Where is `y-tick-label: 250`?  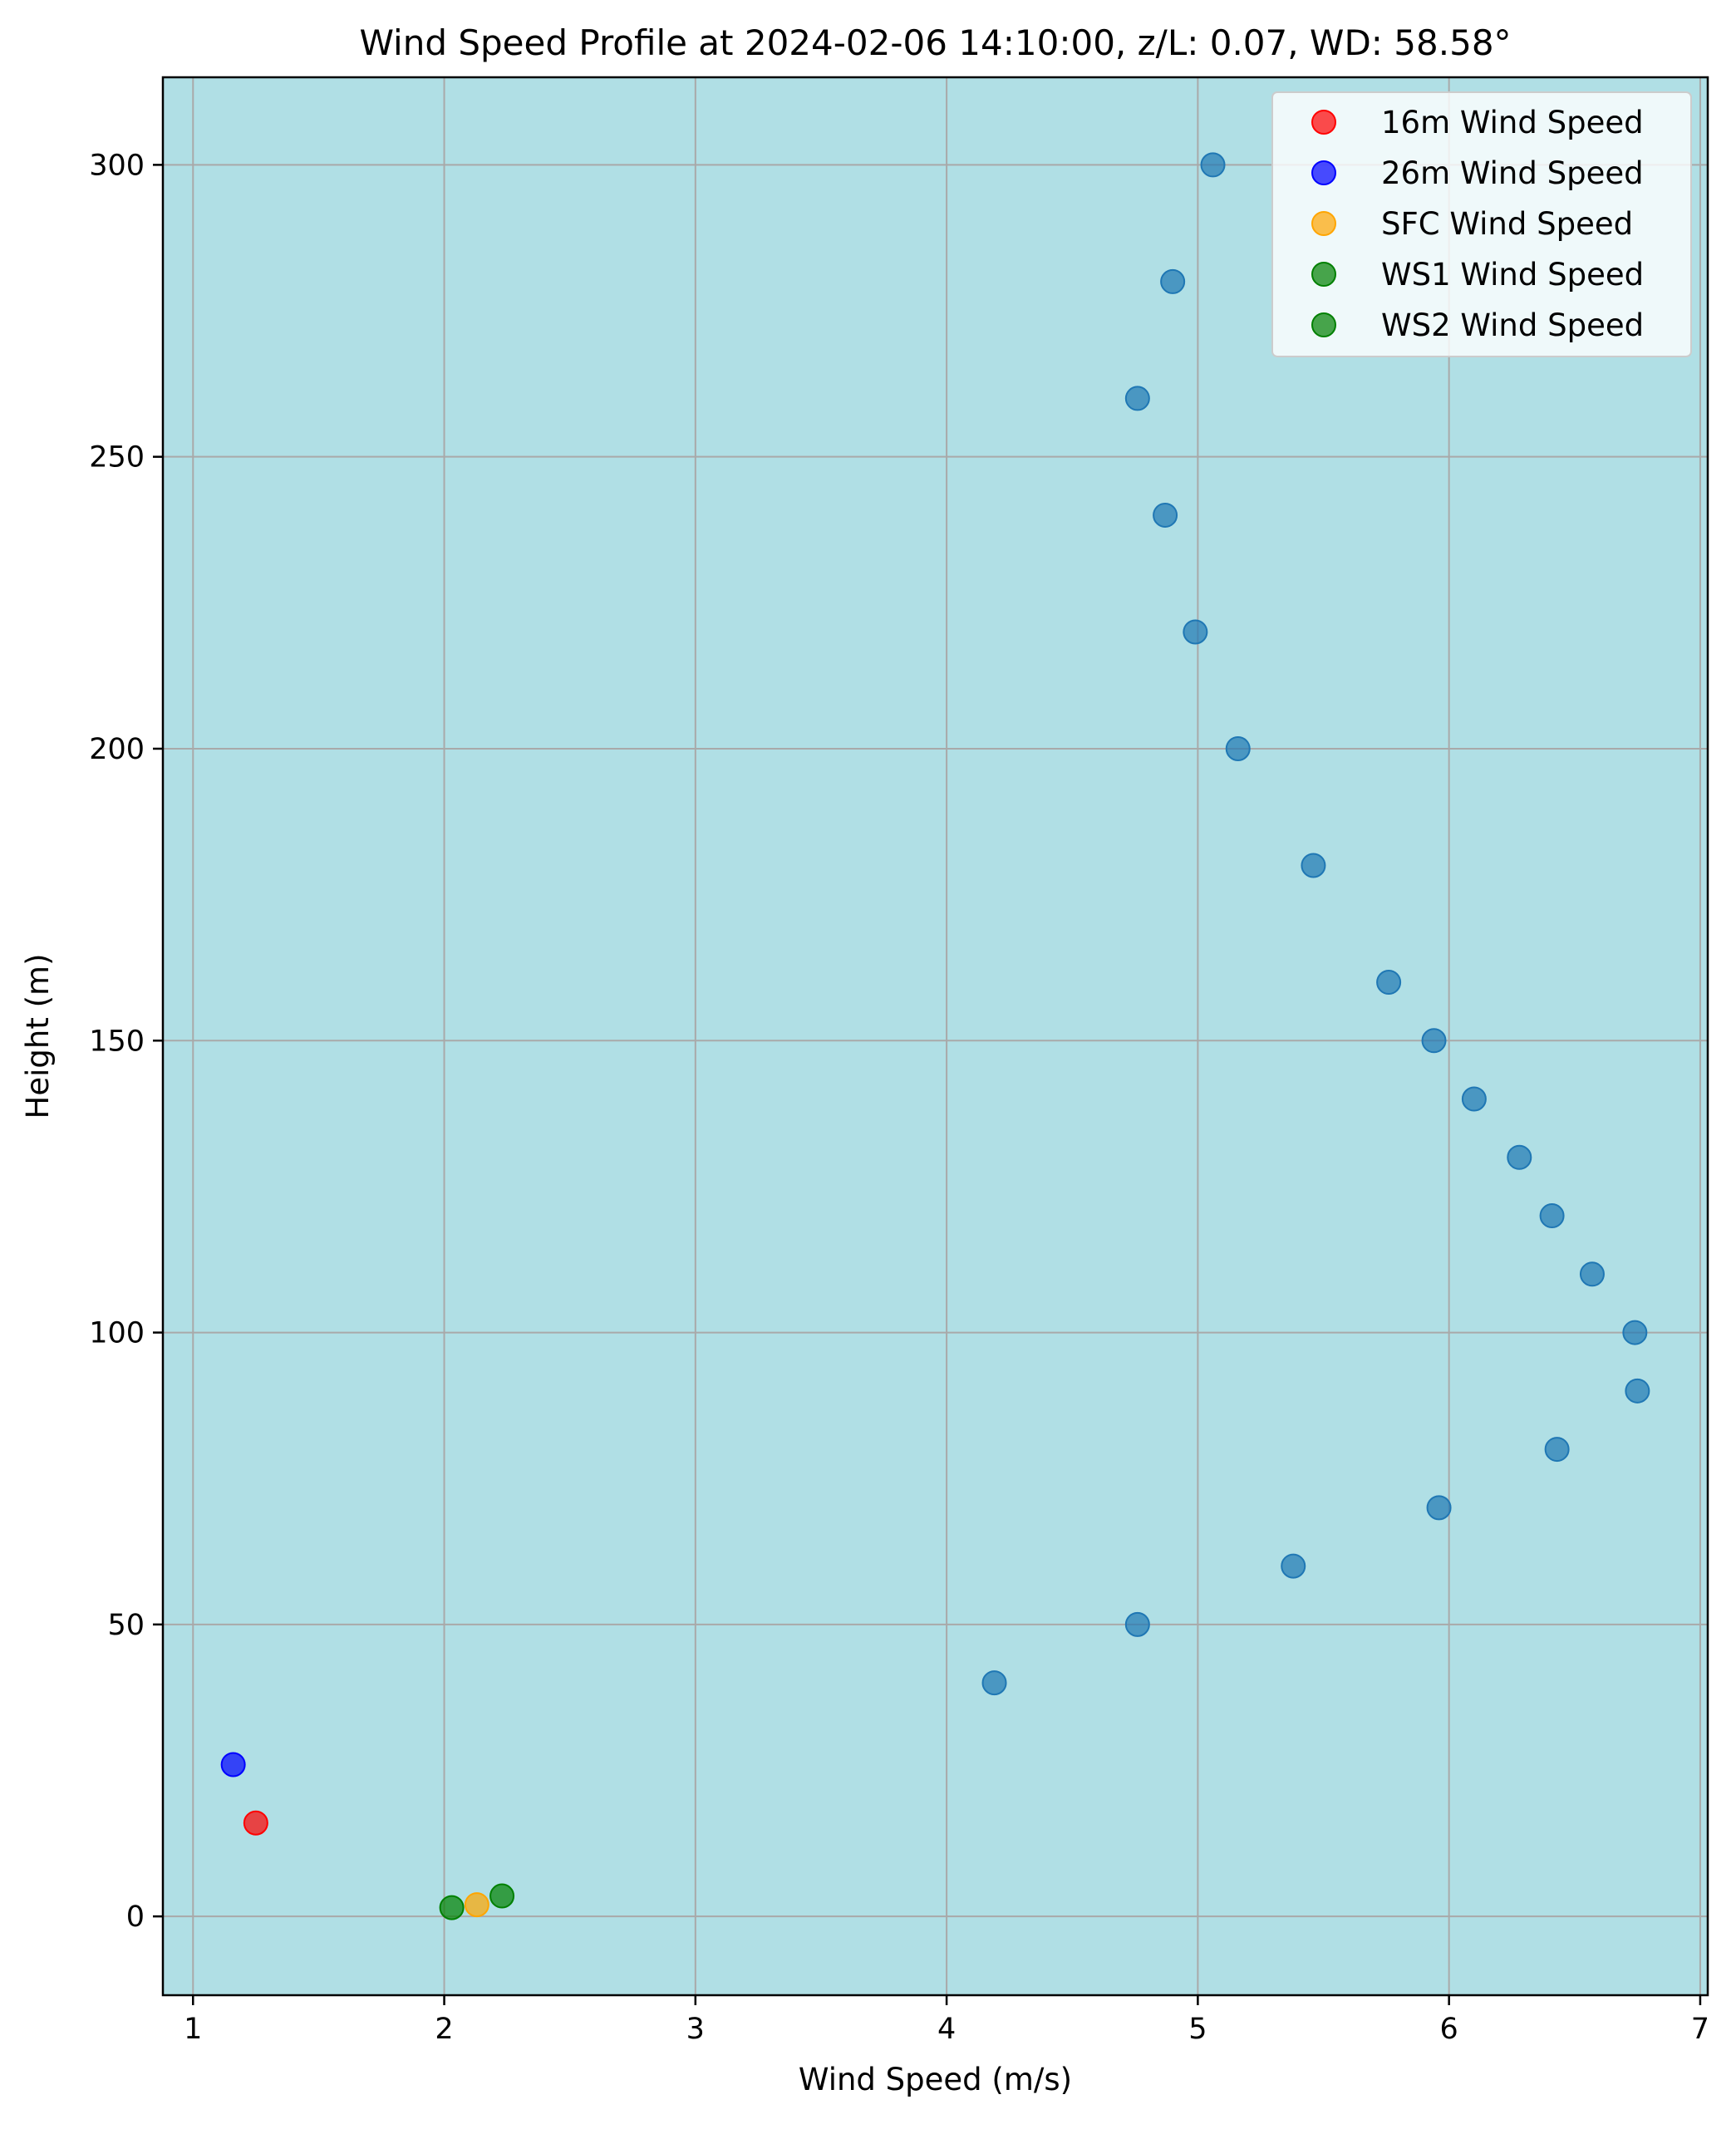 y-tick-label: 250 is located at coordinates (117, 458).